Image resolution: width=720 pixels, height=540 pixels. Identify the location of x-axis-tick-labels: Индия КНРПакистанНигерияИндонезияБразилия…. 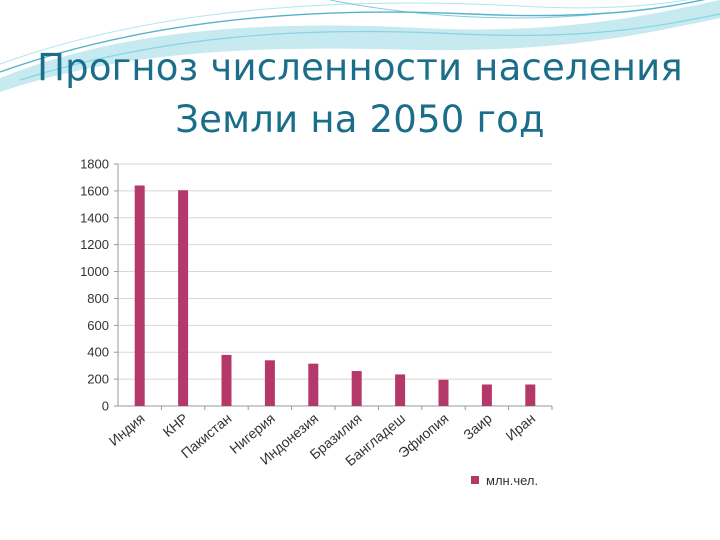
(322, 439).